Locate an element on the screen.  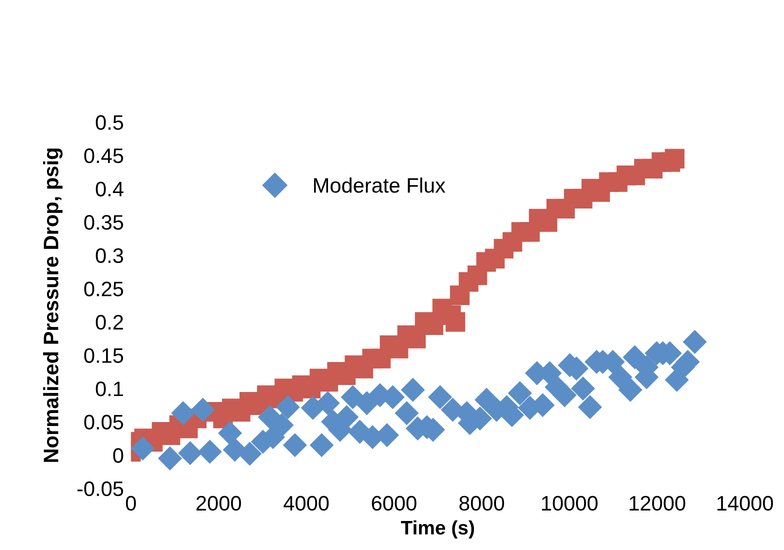
y-tick-label: 0.3 is located at coordinates (110, 256).